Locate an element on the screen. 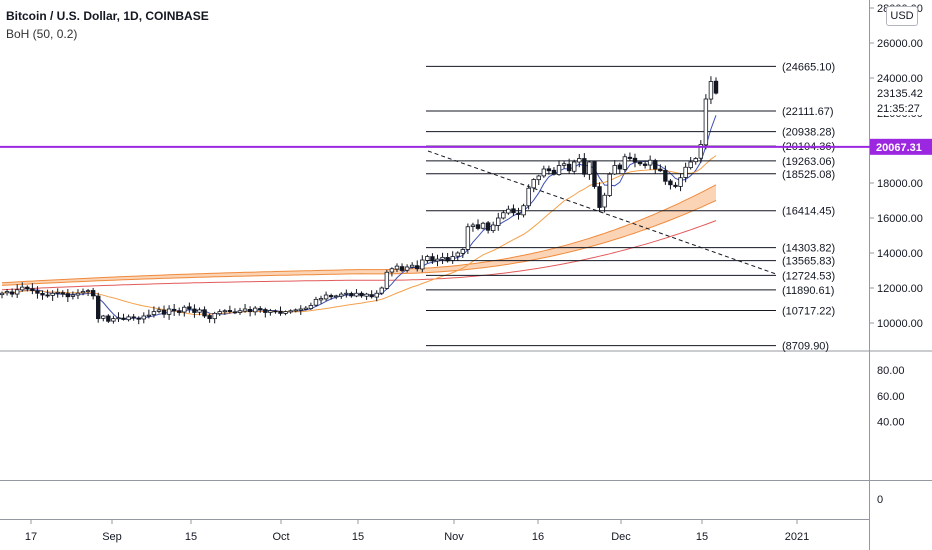 The height and width of the screenshot is (550, 932). symbol-title: Bitcoin / U.S. Dollar, 1D, COINBASE is located at coordinates (107, 16).